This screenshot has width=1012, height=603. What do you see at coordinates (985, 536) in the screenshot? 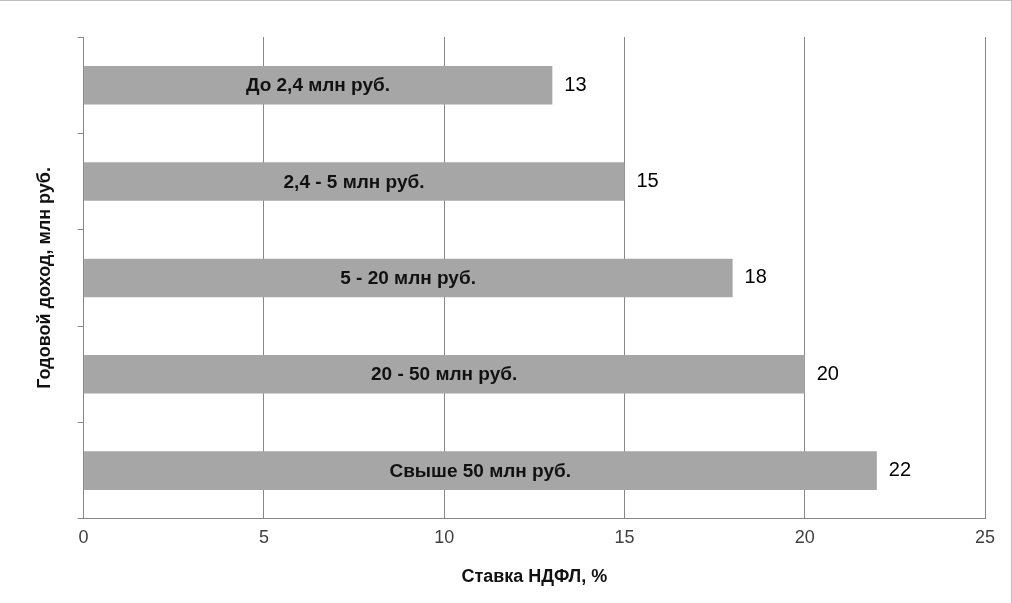
I see `x-tick-label: 25` at bounding box center [985, 536].